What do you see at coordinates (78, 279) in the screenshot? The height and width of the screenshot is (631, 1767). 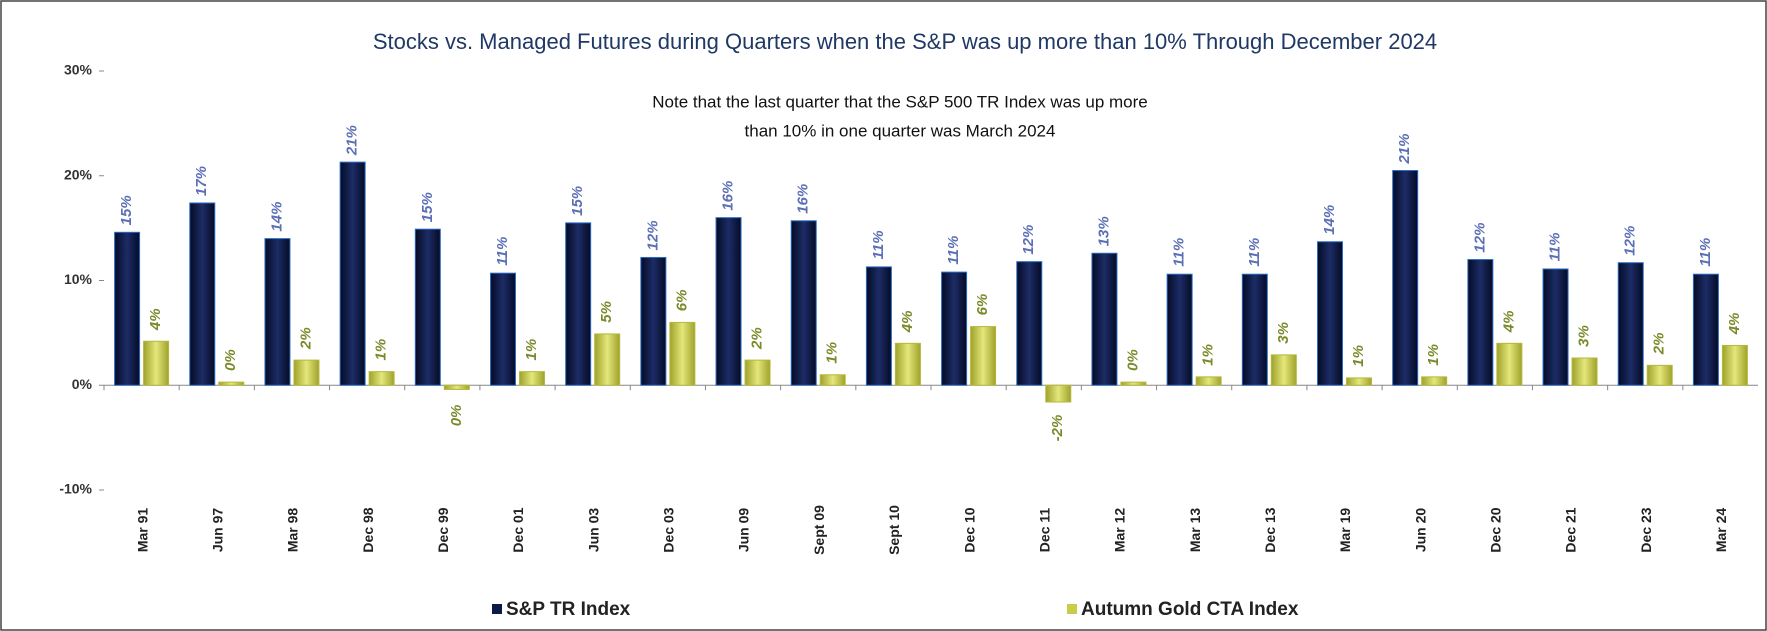 I see `y-tick-label: 10%` at bounding box center [78, 279].